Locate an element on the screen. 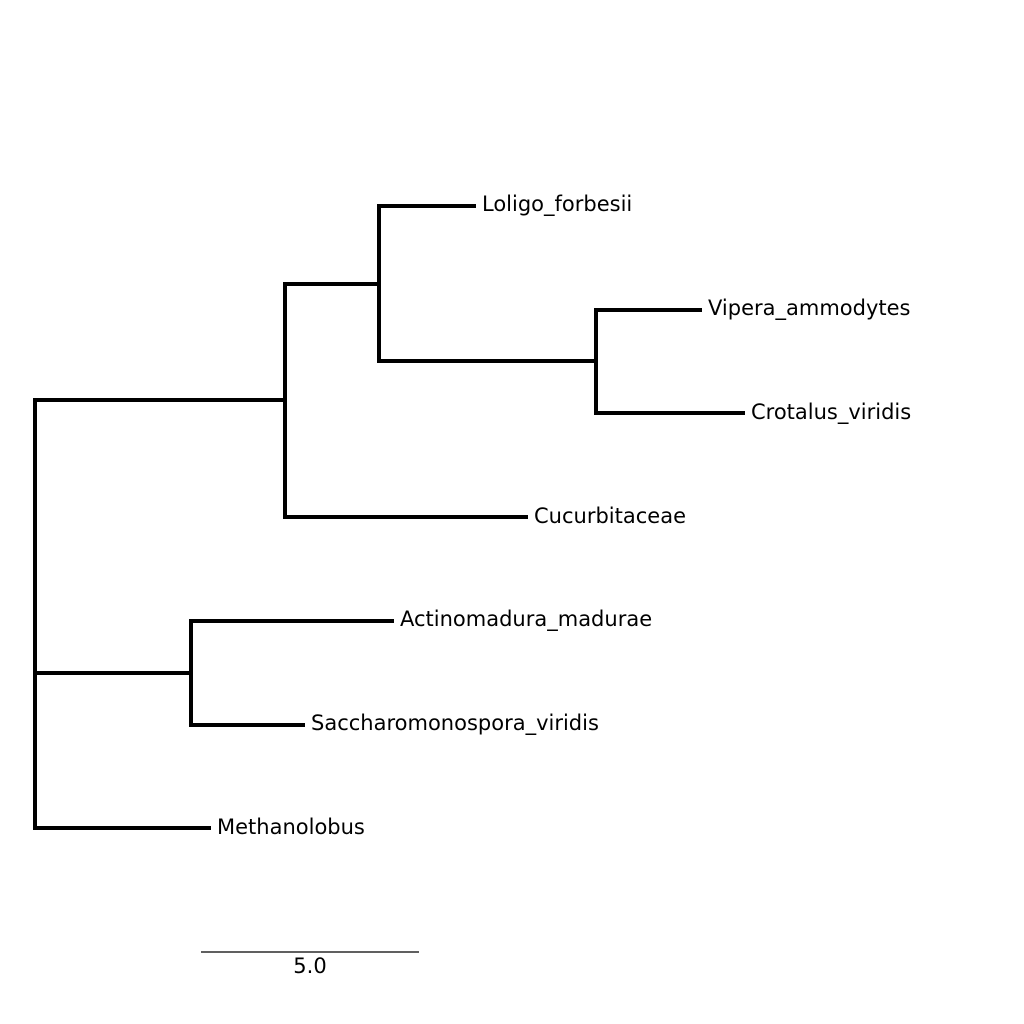  leaf-label-loligo: Loligo_forbesii is located at coordinates (557, 204).